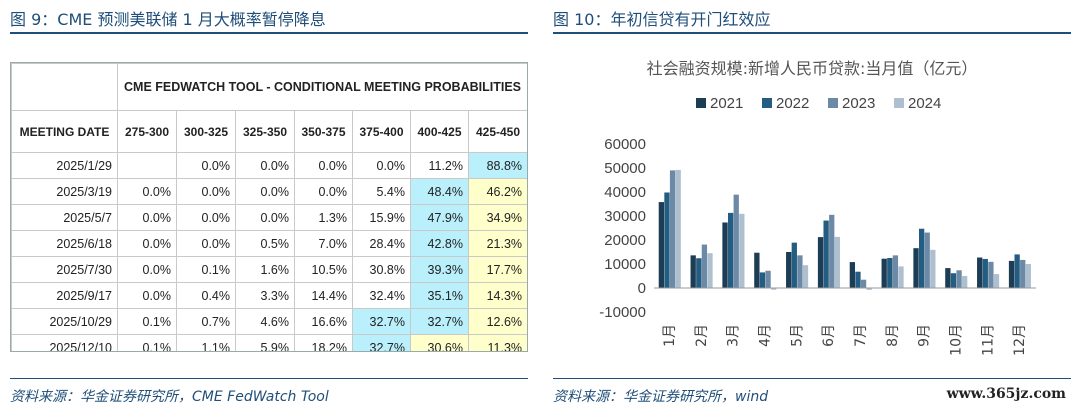 The image size is (1080, 407). I want to click on probability-cell: 30.6%, so click(439, 342).